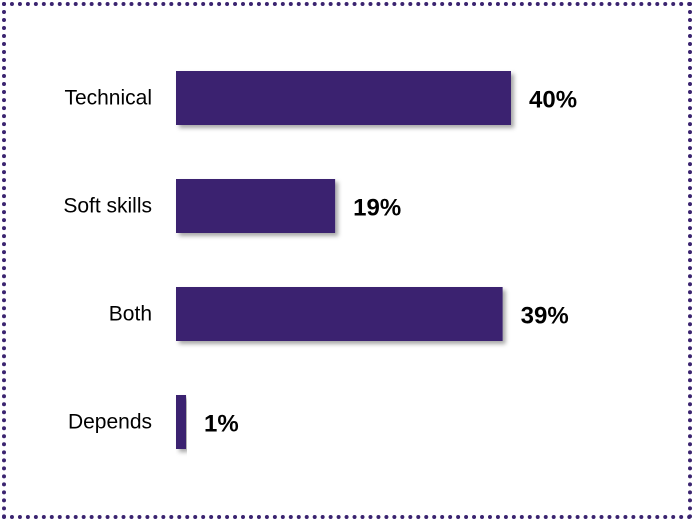 This screenshot has width=698, height=525. I want to click on bar-both, so click(339, 314).